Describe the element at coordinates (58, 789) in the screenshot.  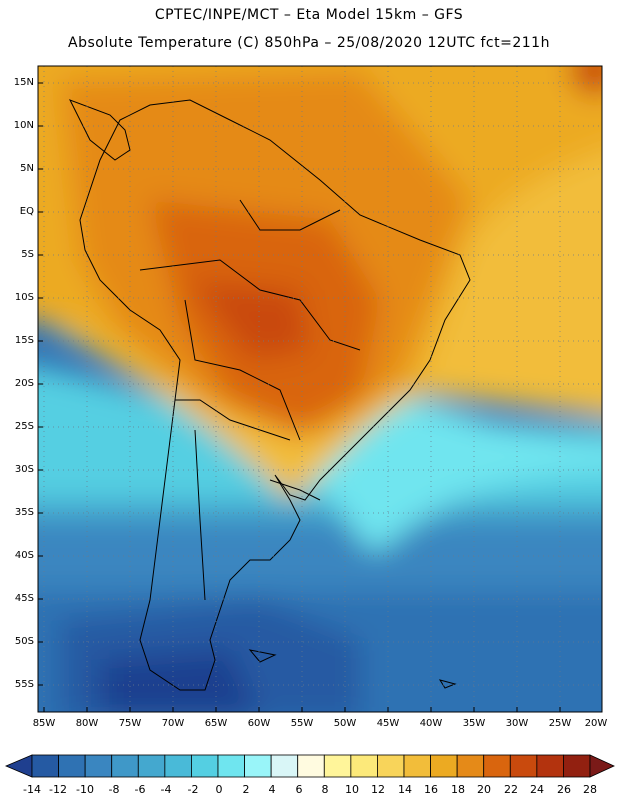
I see `colorbar-label: -12` at that location.